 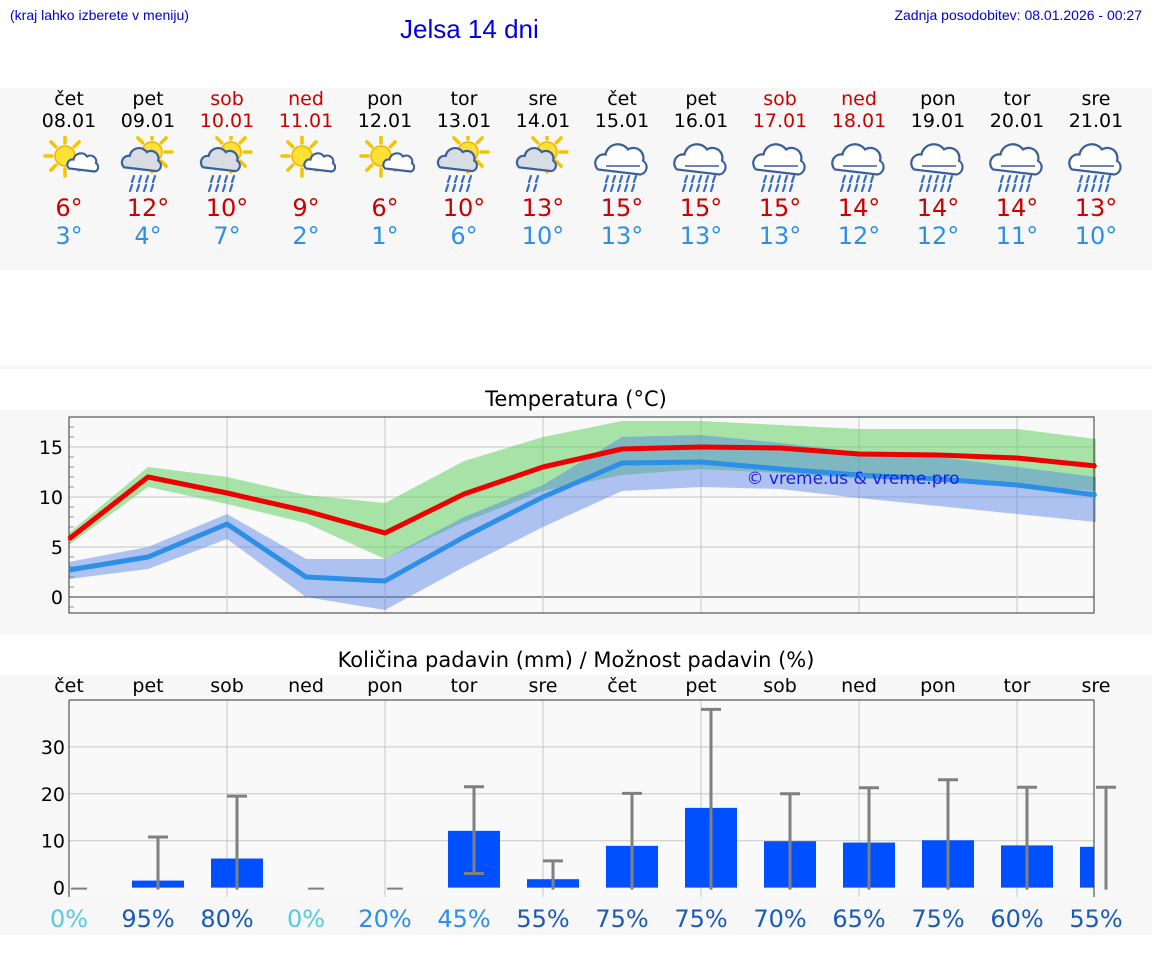 What do you see at coordinates (385, 236) in the screenshot?
I see `min-temp: 1°` at bounding box center [385, 236].